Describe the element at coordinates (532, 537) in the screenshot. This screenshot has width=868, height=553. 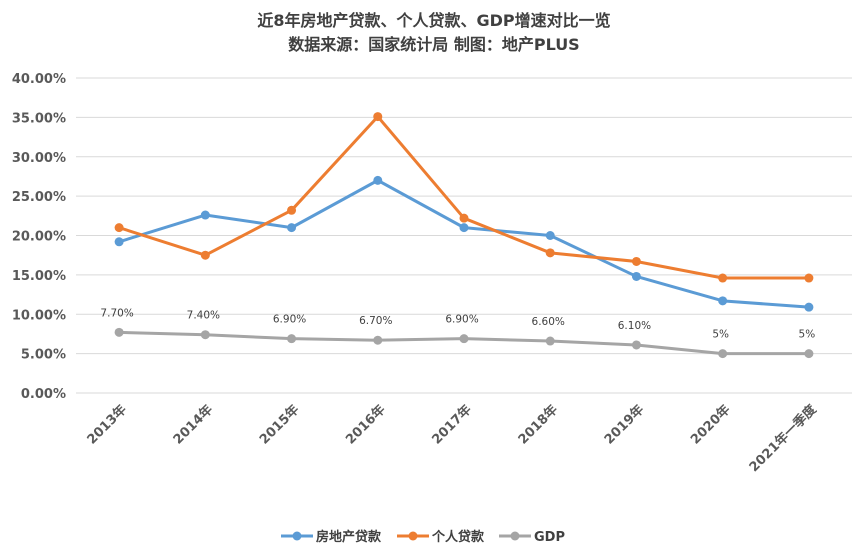
I see `legend-entry: GDP` at that location.